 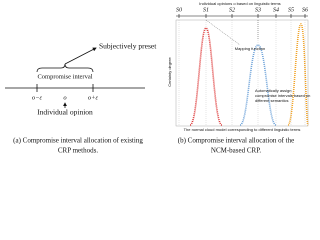 What do you see at coordinates (65, 112) in the screenshot?
I see `opinion-label: Individual opinion` at bounding box center [65, 112].